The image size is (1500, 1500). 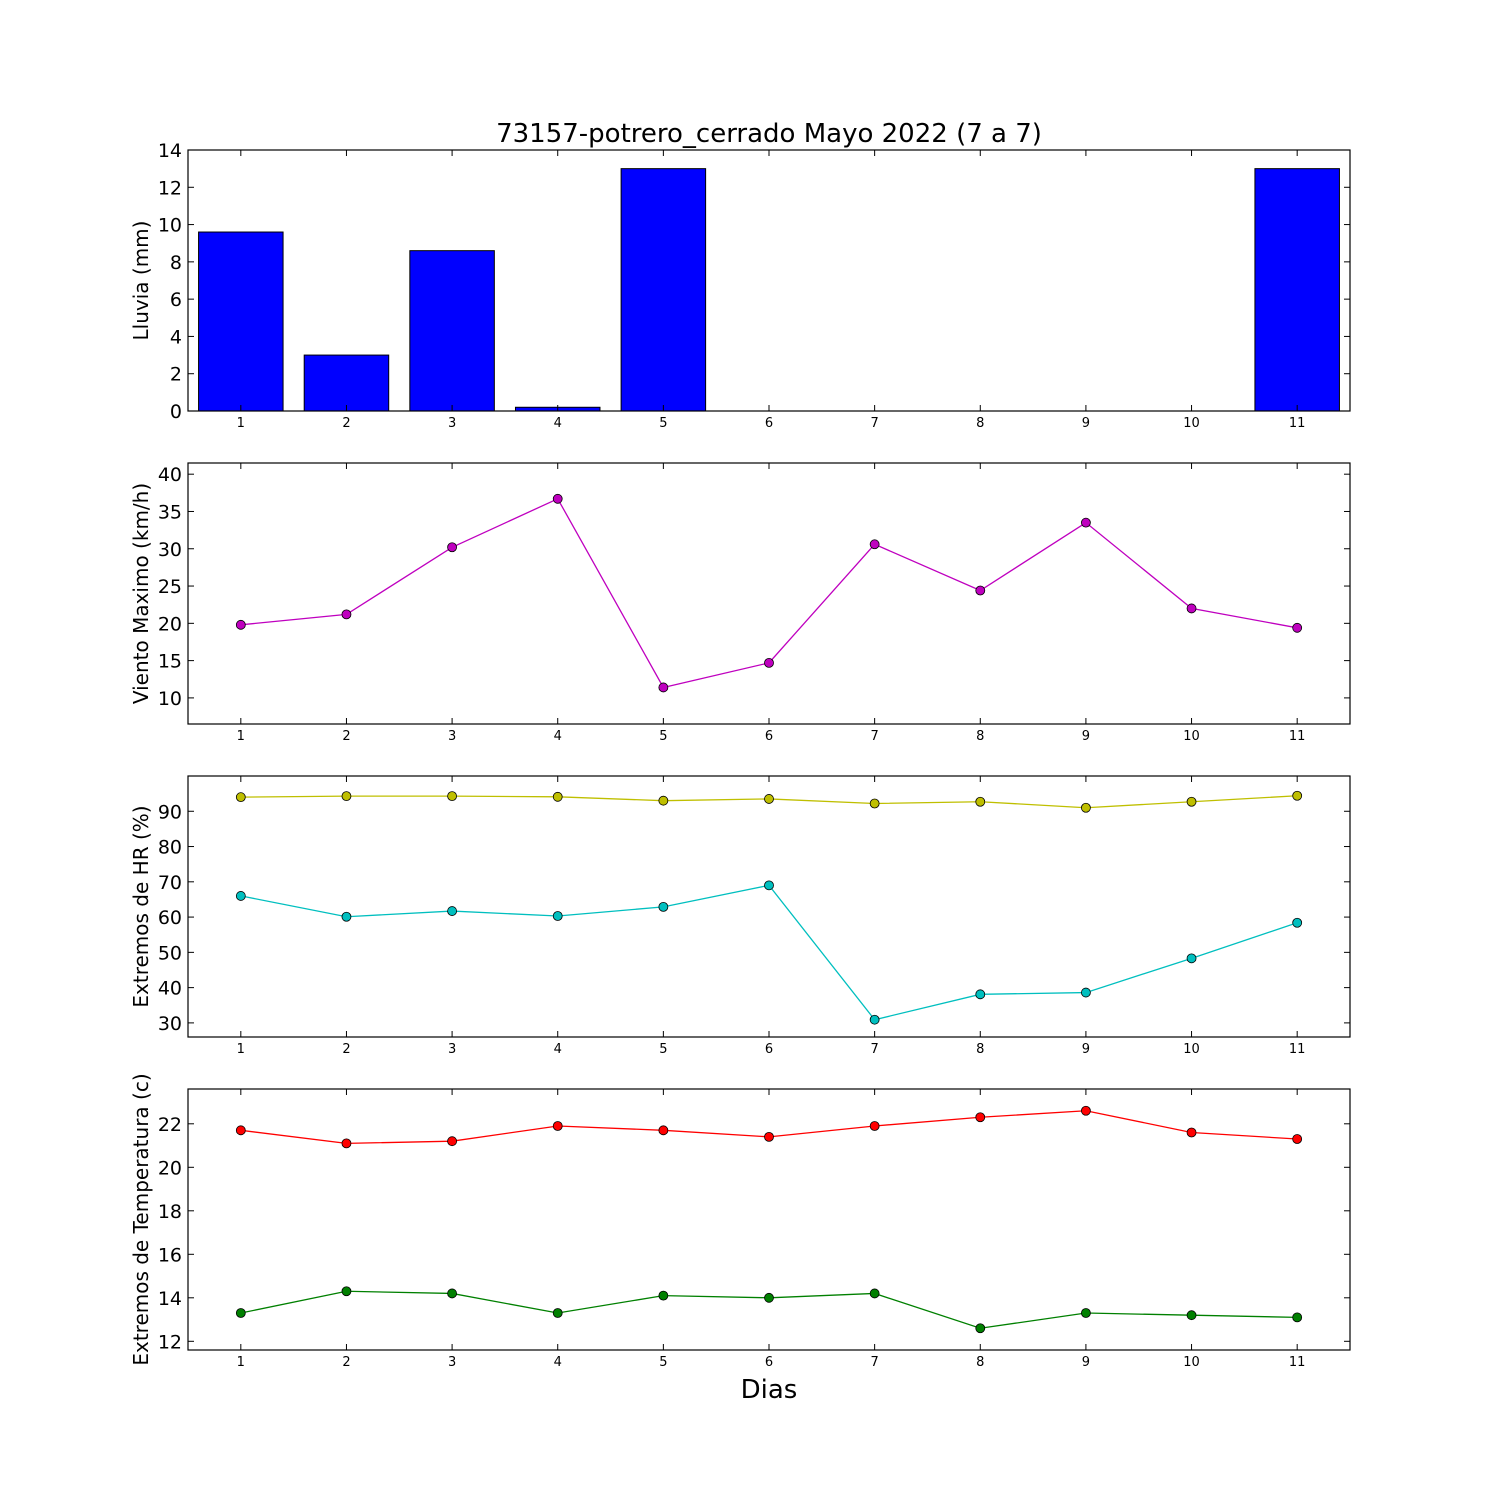 I want to click on y-tick-label: 80, so click(x=170, y=848).